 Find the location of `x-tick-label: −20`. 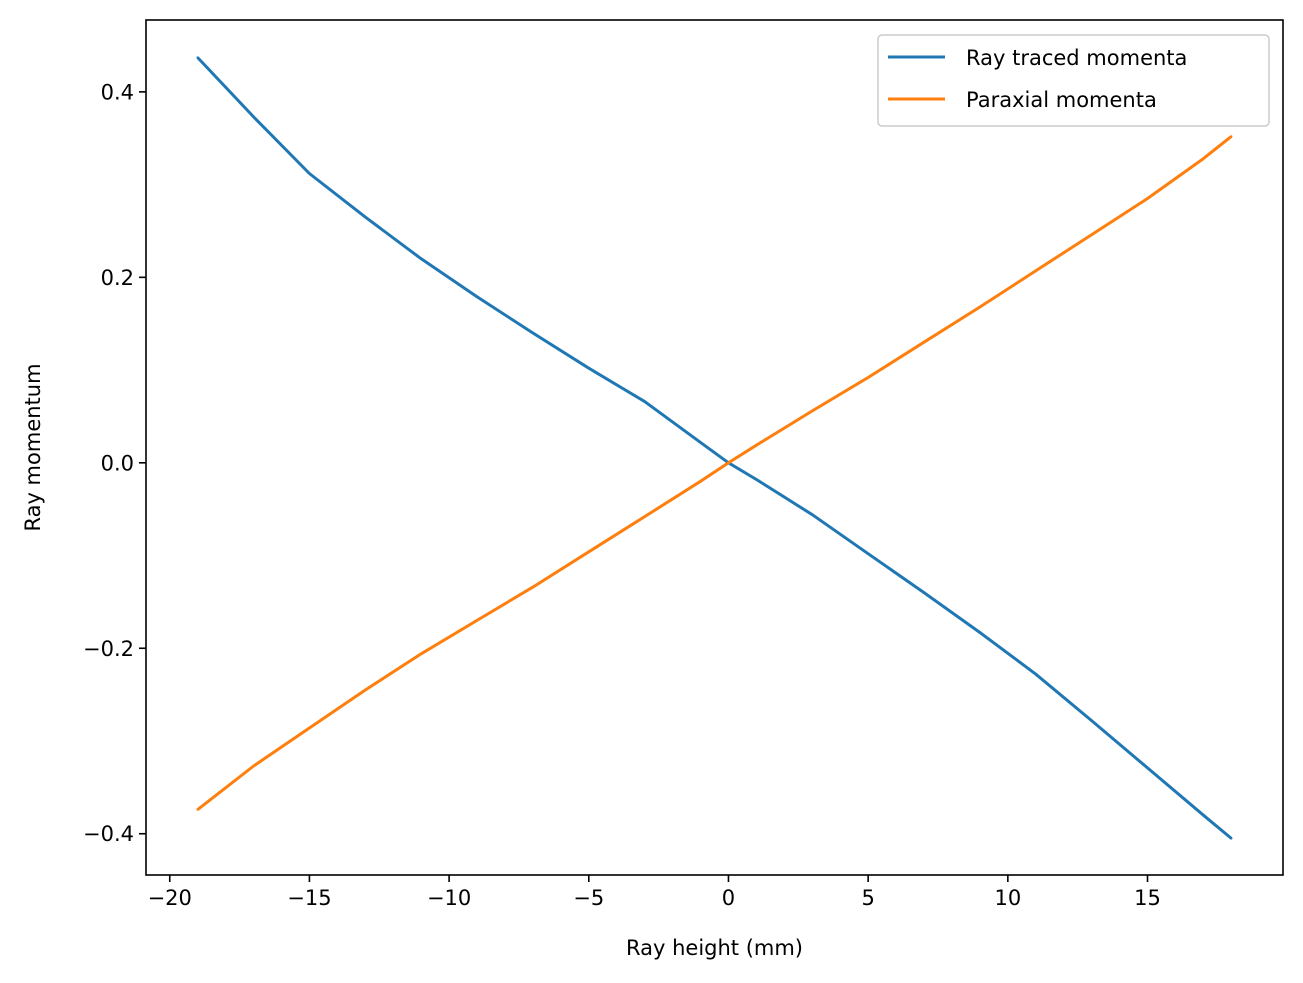

x-tick-label: −20 is located at coordinates (170, 898).